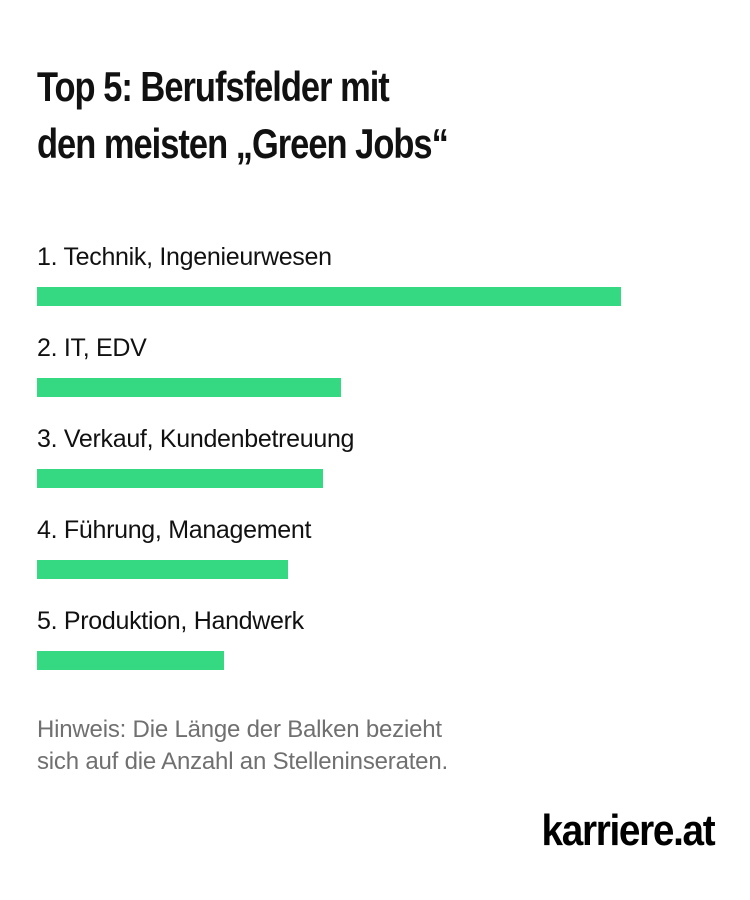  I want to click on footnote-line-1: Hinweis: Die Länge der Balken bezieht, so click(239, 729).